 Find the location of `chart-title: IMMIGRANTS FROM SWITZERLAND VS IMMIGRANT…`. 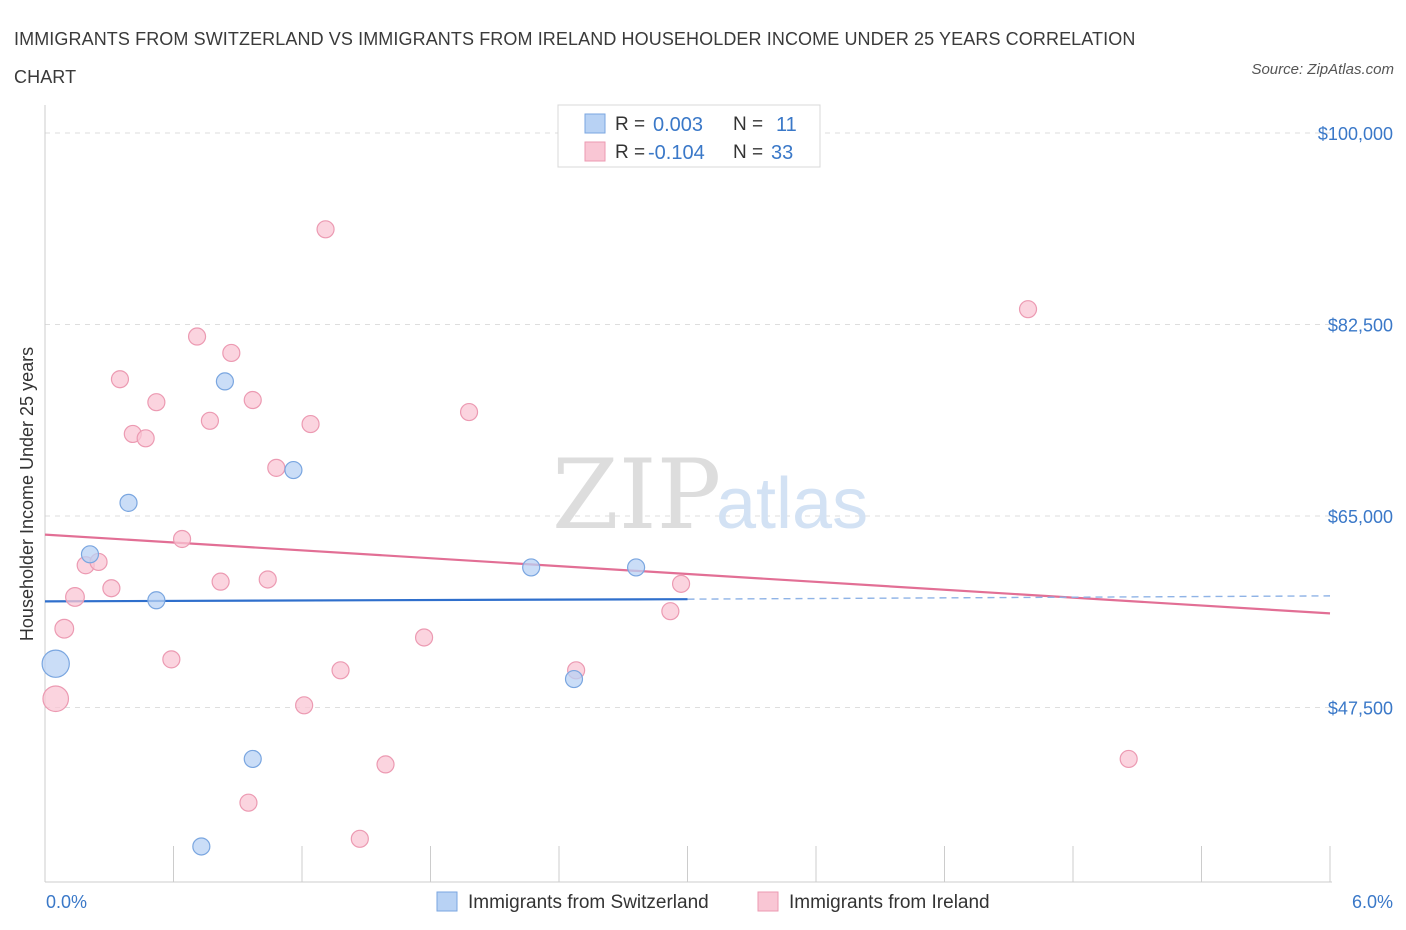

chart-title: IMMIGRANTS FROM SWITZERLAND VS IMMIGRANT… is located at coordinates (575, 58).